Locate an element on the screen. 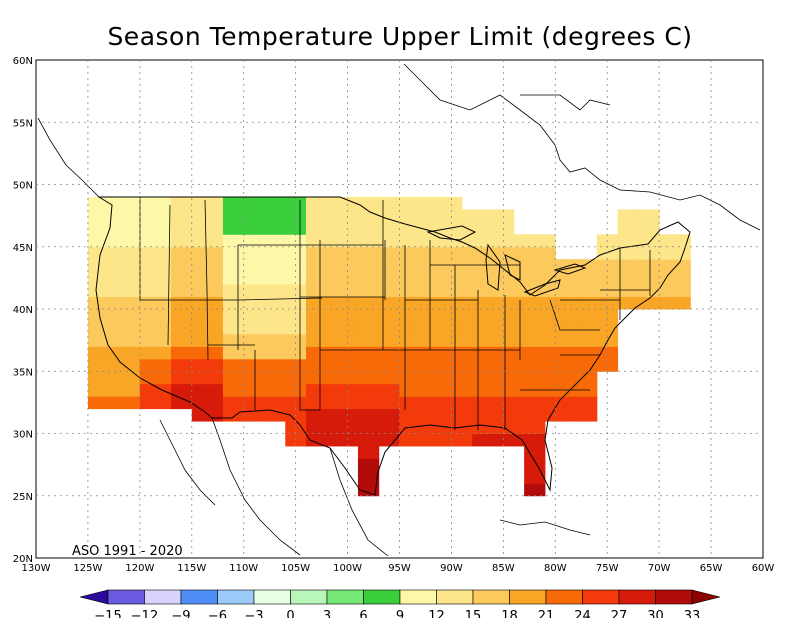 The image size is (800, 618). lon-tick-label: 115W is located at coordinates (191, 568).